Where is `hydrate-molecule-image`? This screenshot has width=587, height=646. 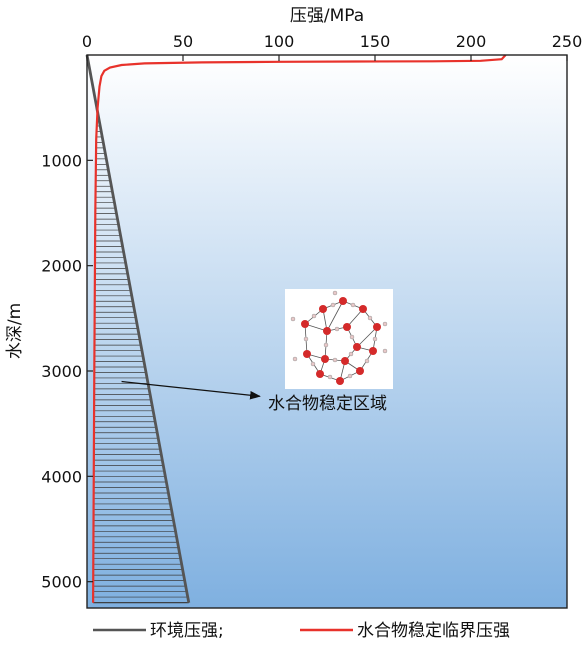
hydrate-molecule-image is located at coordinates (339, 339).